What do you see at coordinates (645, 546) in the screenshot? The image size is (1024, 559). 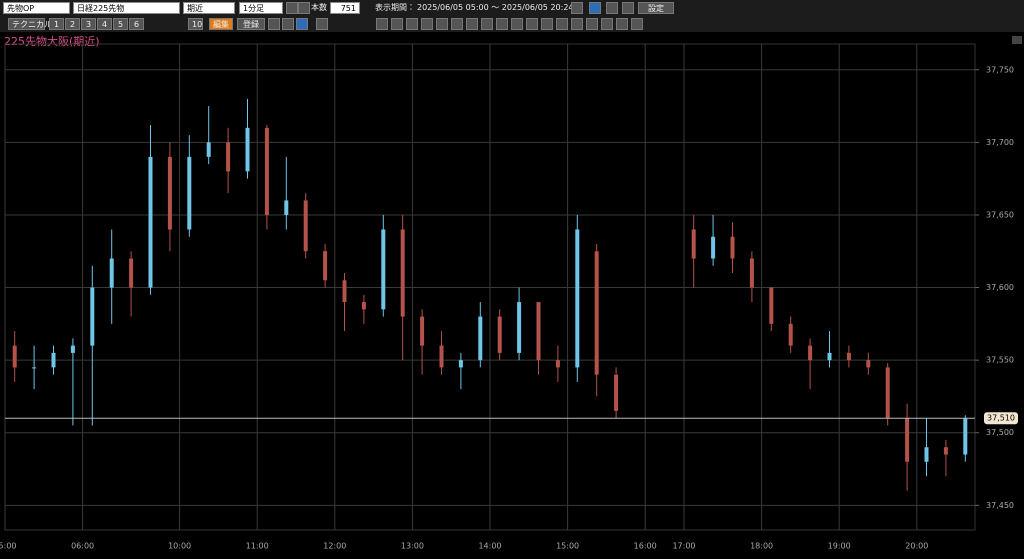 I see `x-tick-label: 16:00` at bounding box center [645, 546].